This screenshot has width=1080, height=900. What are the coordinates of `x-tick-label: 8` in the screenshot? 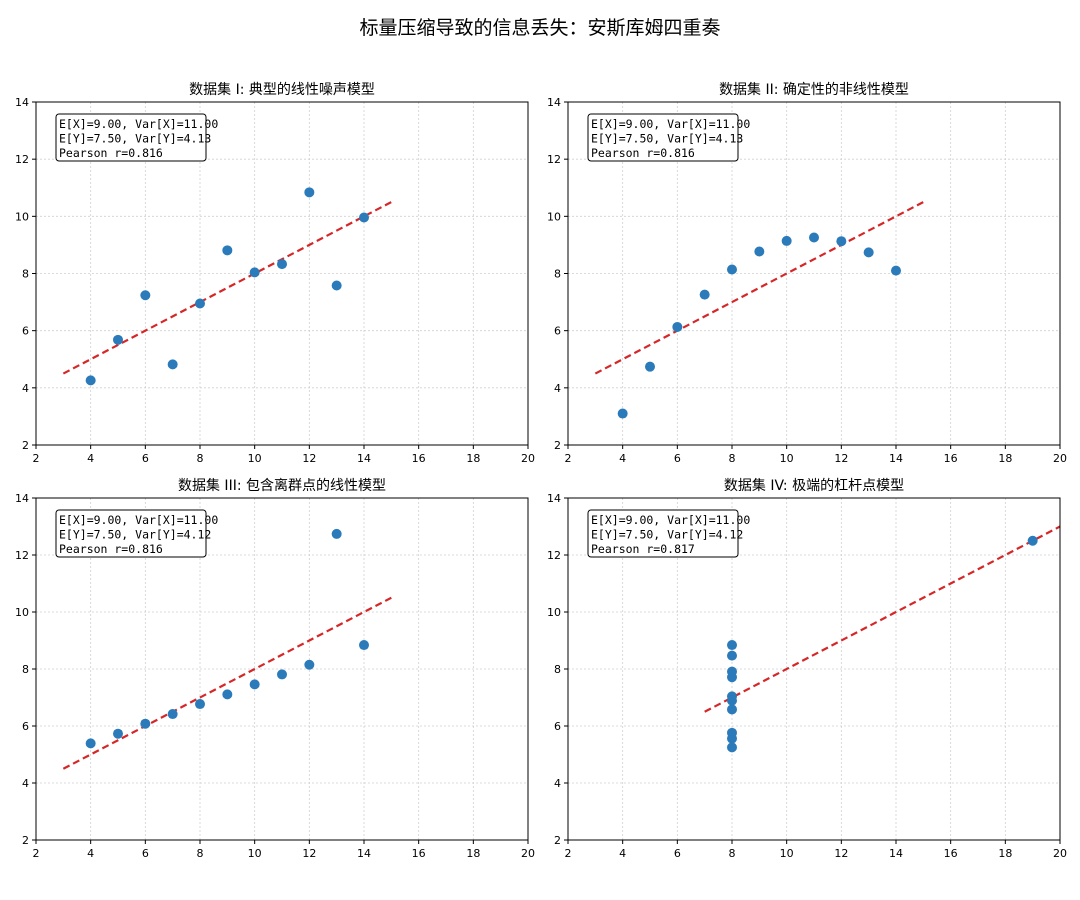 It's located at (200, 458).